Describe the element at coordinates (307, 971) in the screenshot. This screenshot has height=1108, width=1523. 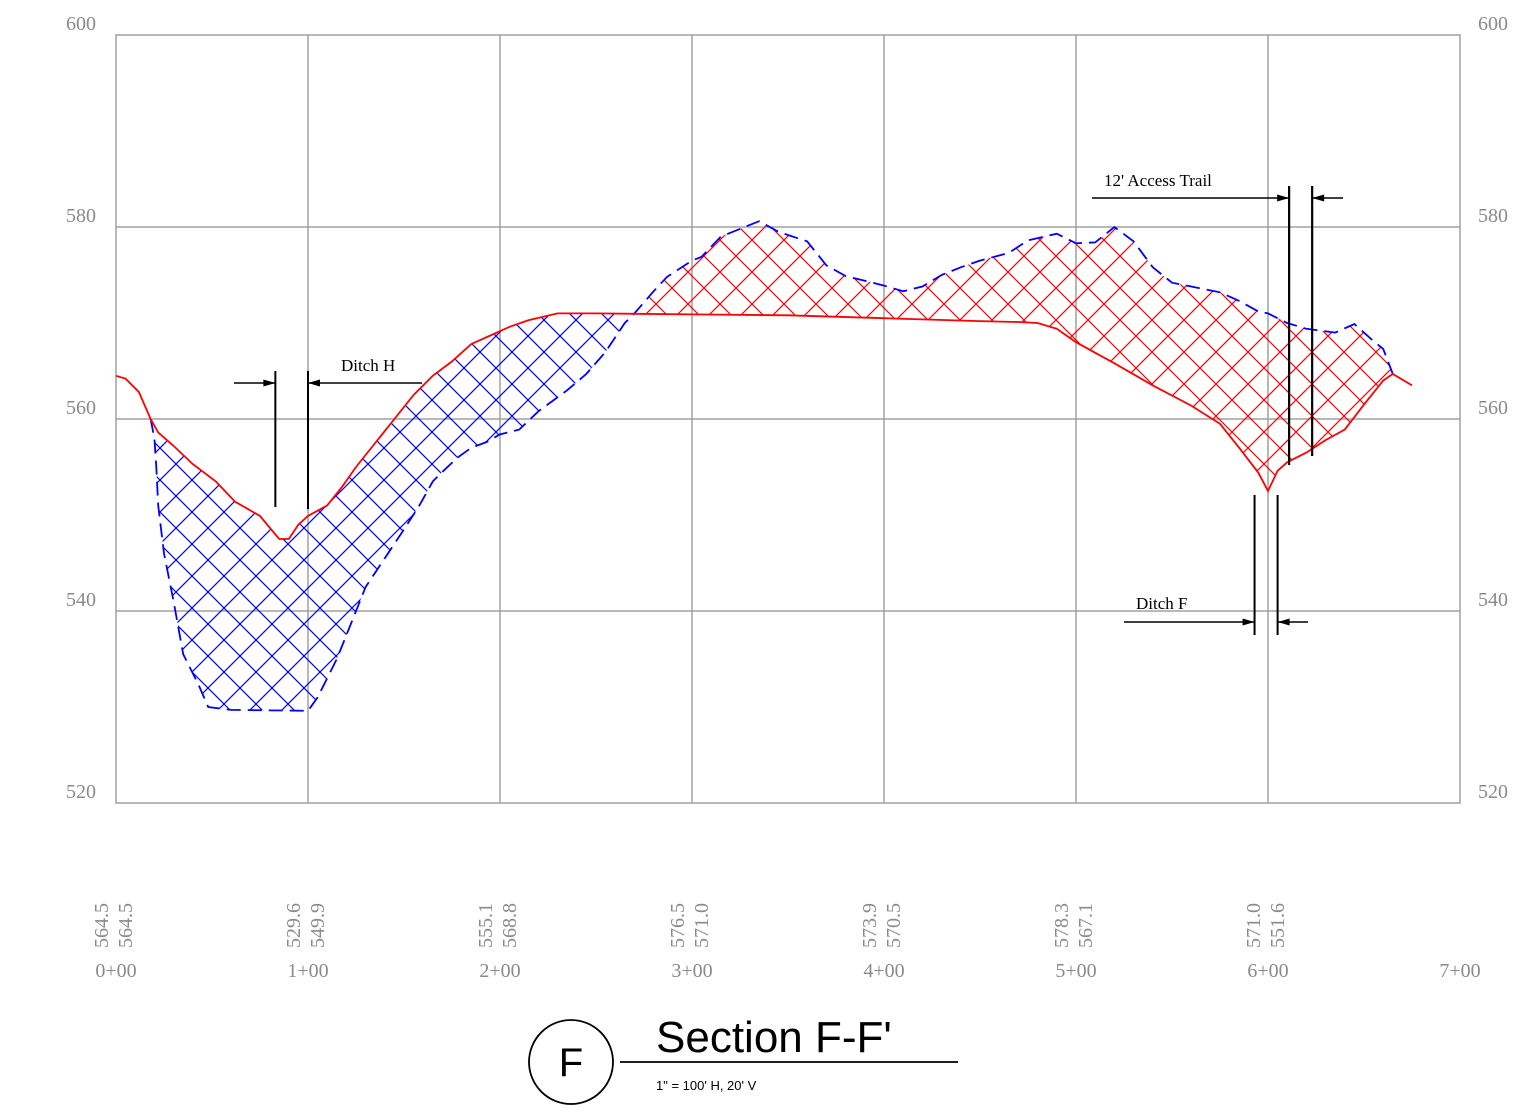
I see `station-tick-label: 1+00` at that location.